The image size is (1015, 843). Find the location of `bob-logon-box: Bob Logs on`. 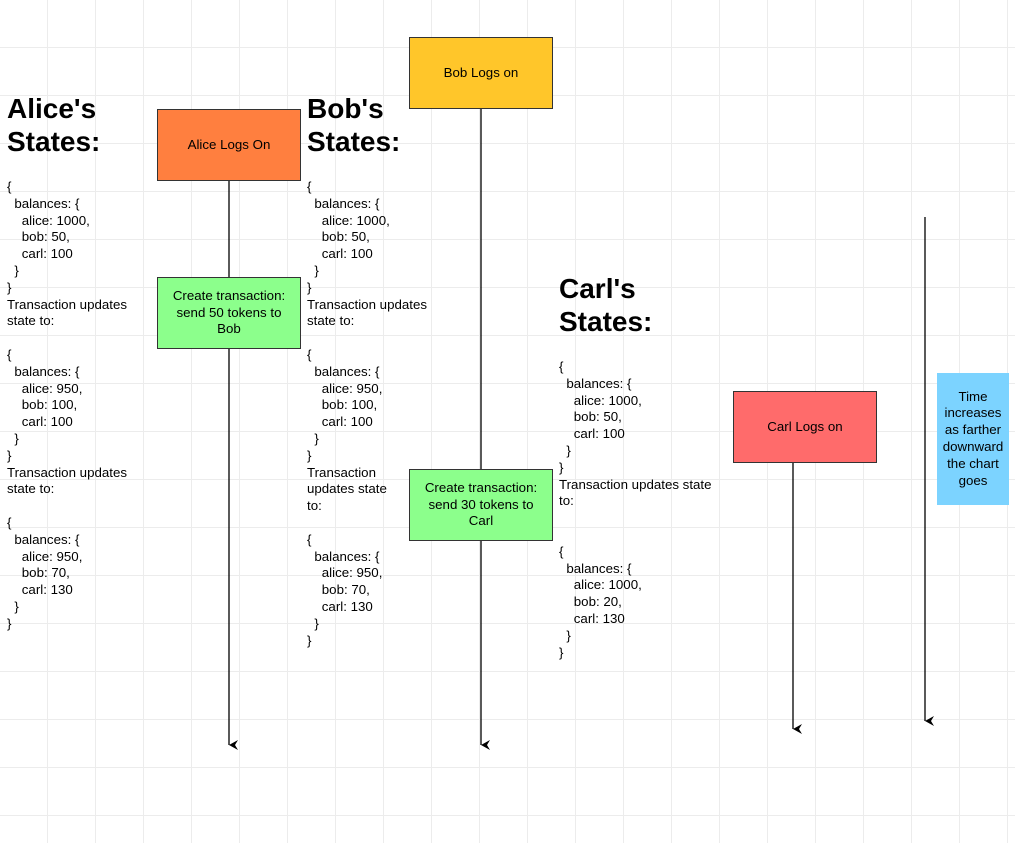

bob-logon-box: Bob Logs on is located at coordinates (481, 73).